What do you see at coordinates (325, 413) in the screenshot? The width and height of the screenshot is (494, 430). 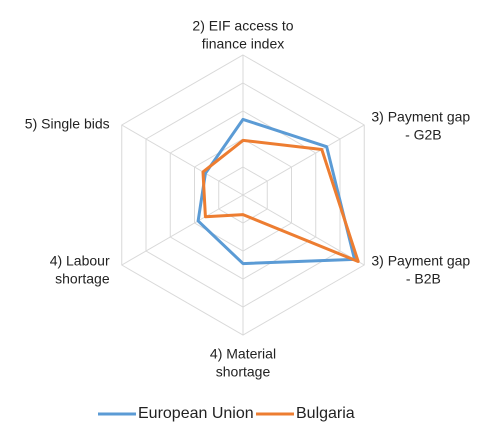 I see `legend-label: Bulgaria` at bounding box center [325, 413].